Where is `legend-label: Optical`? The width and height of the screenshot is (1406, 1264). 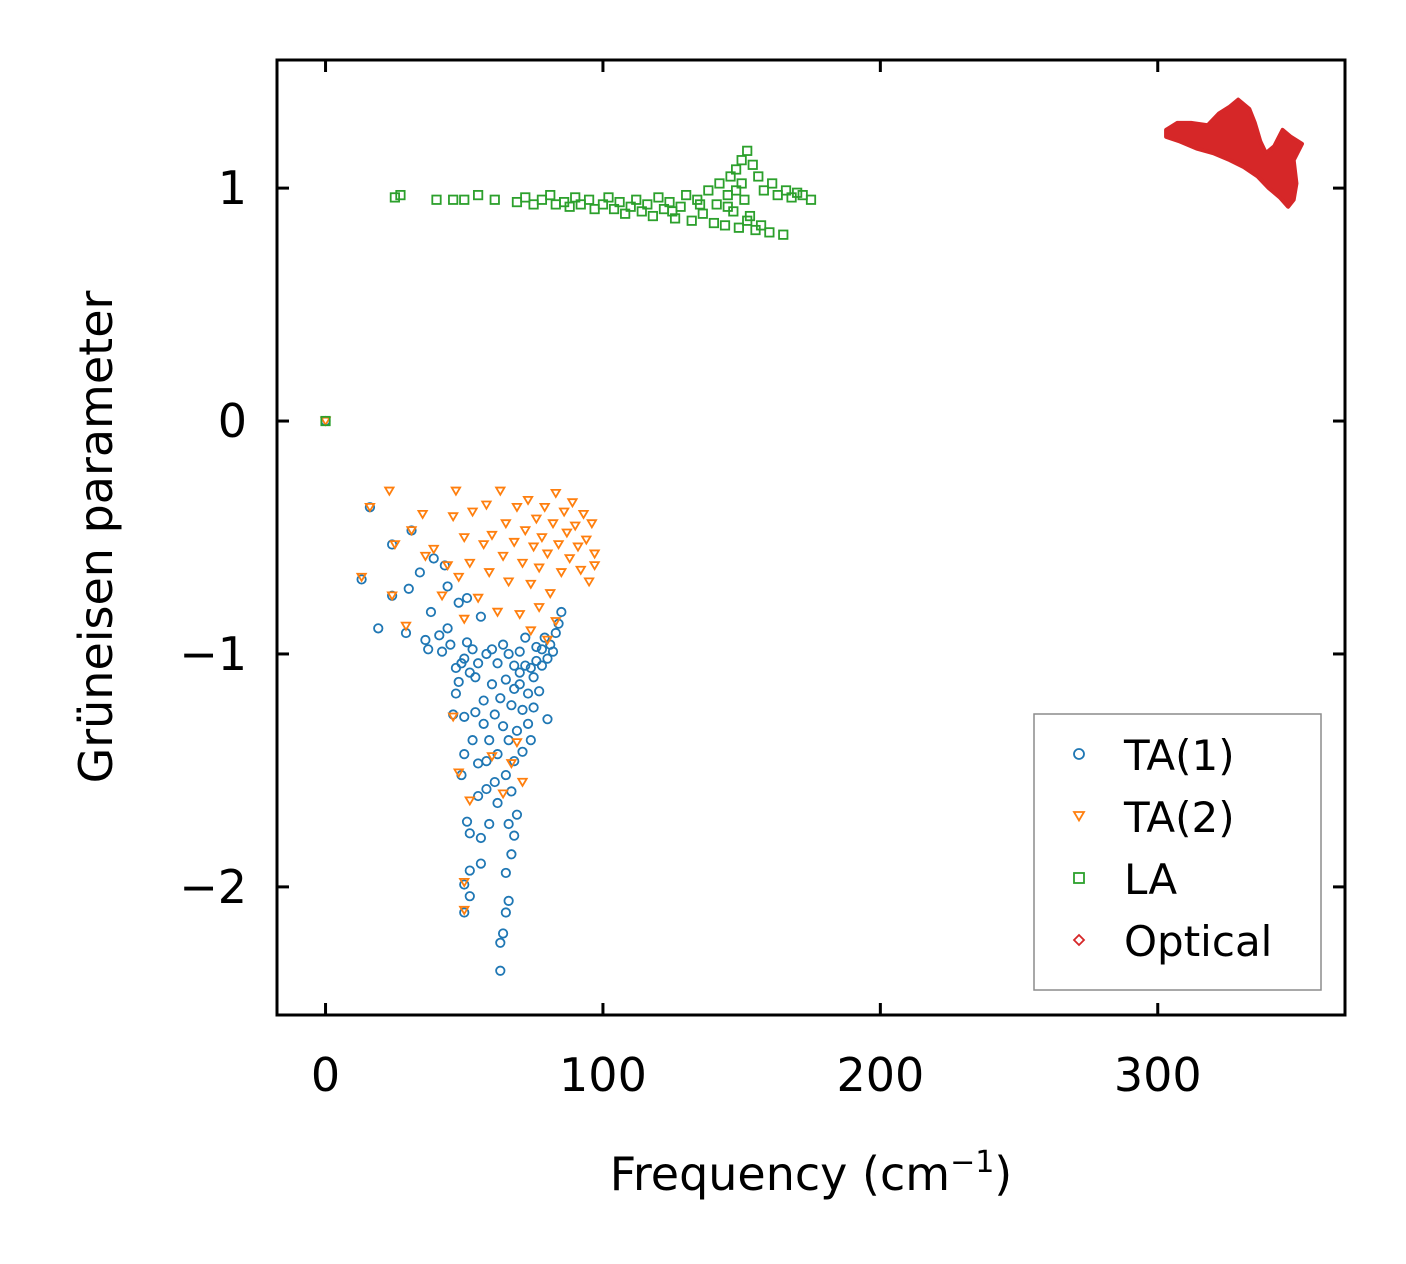 legend-label: Optical is located at coordinates (1198, 941).